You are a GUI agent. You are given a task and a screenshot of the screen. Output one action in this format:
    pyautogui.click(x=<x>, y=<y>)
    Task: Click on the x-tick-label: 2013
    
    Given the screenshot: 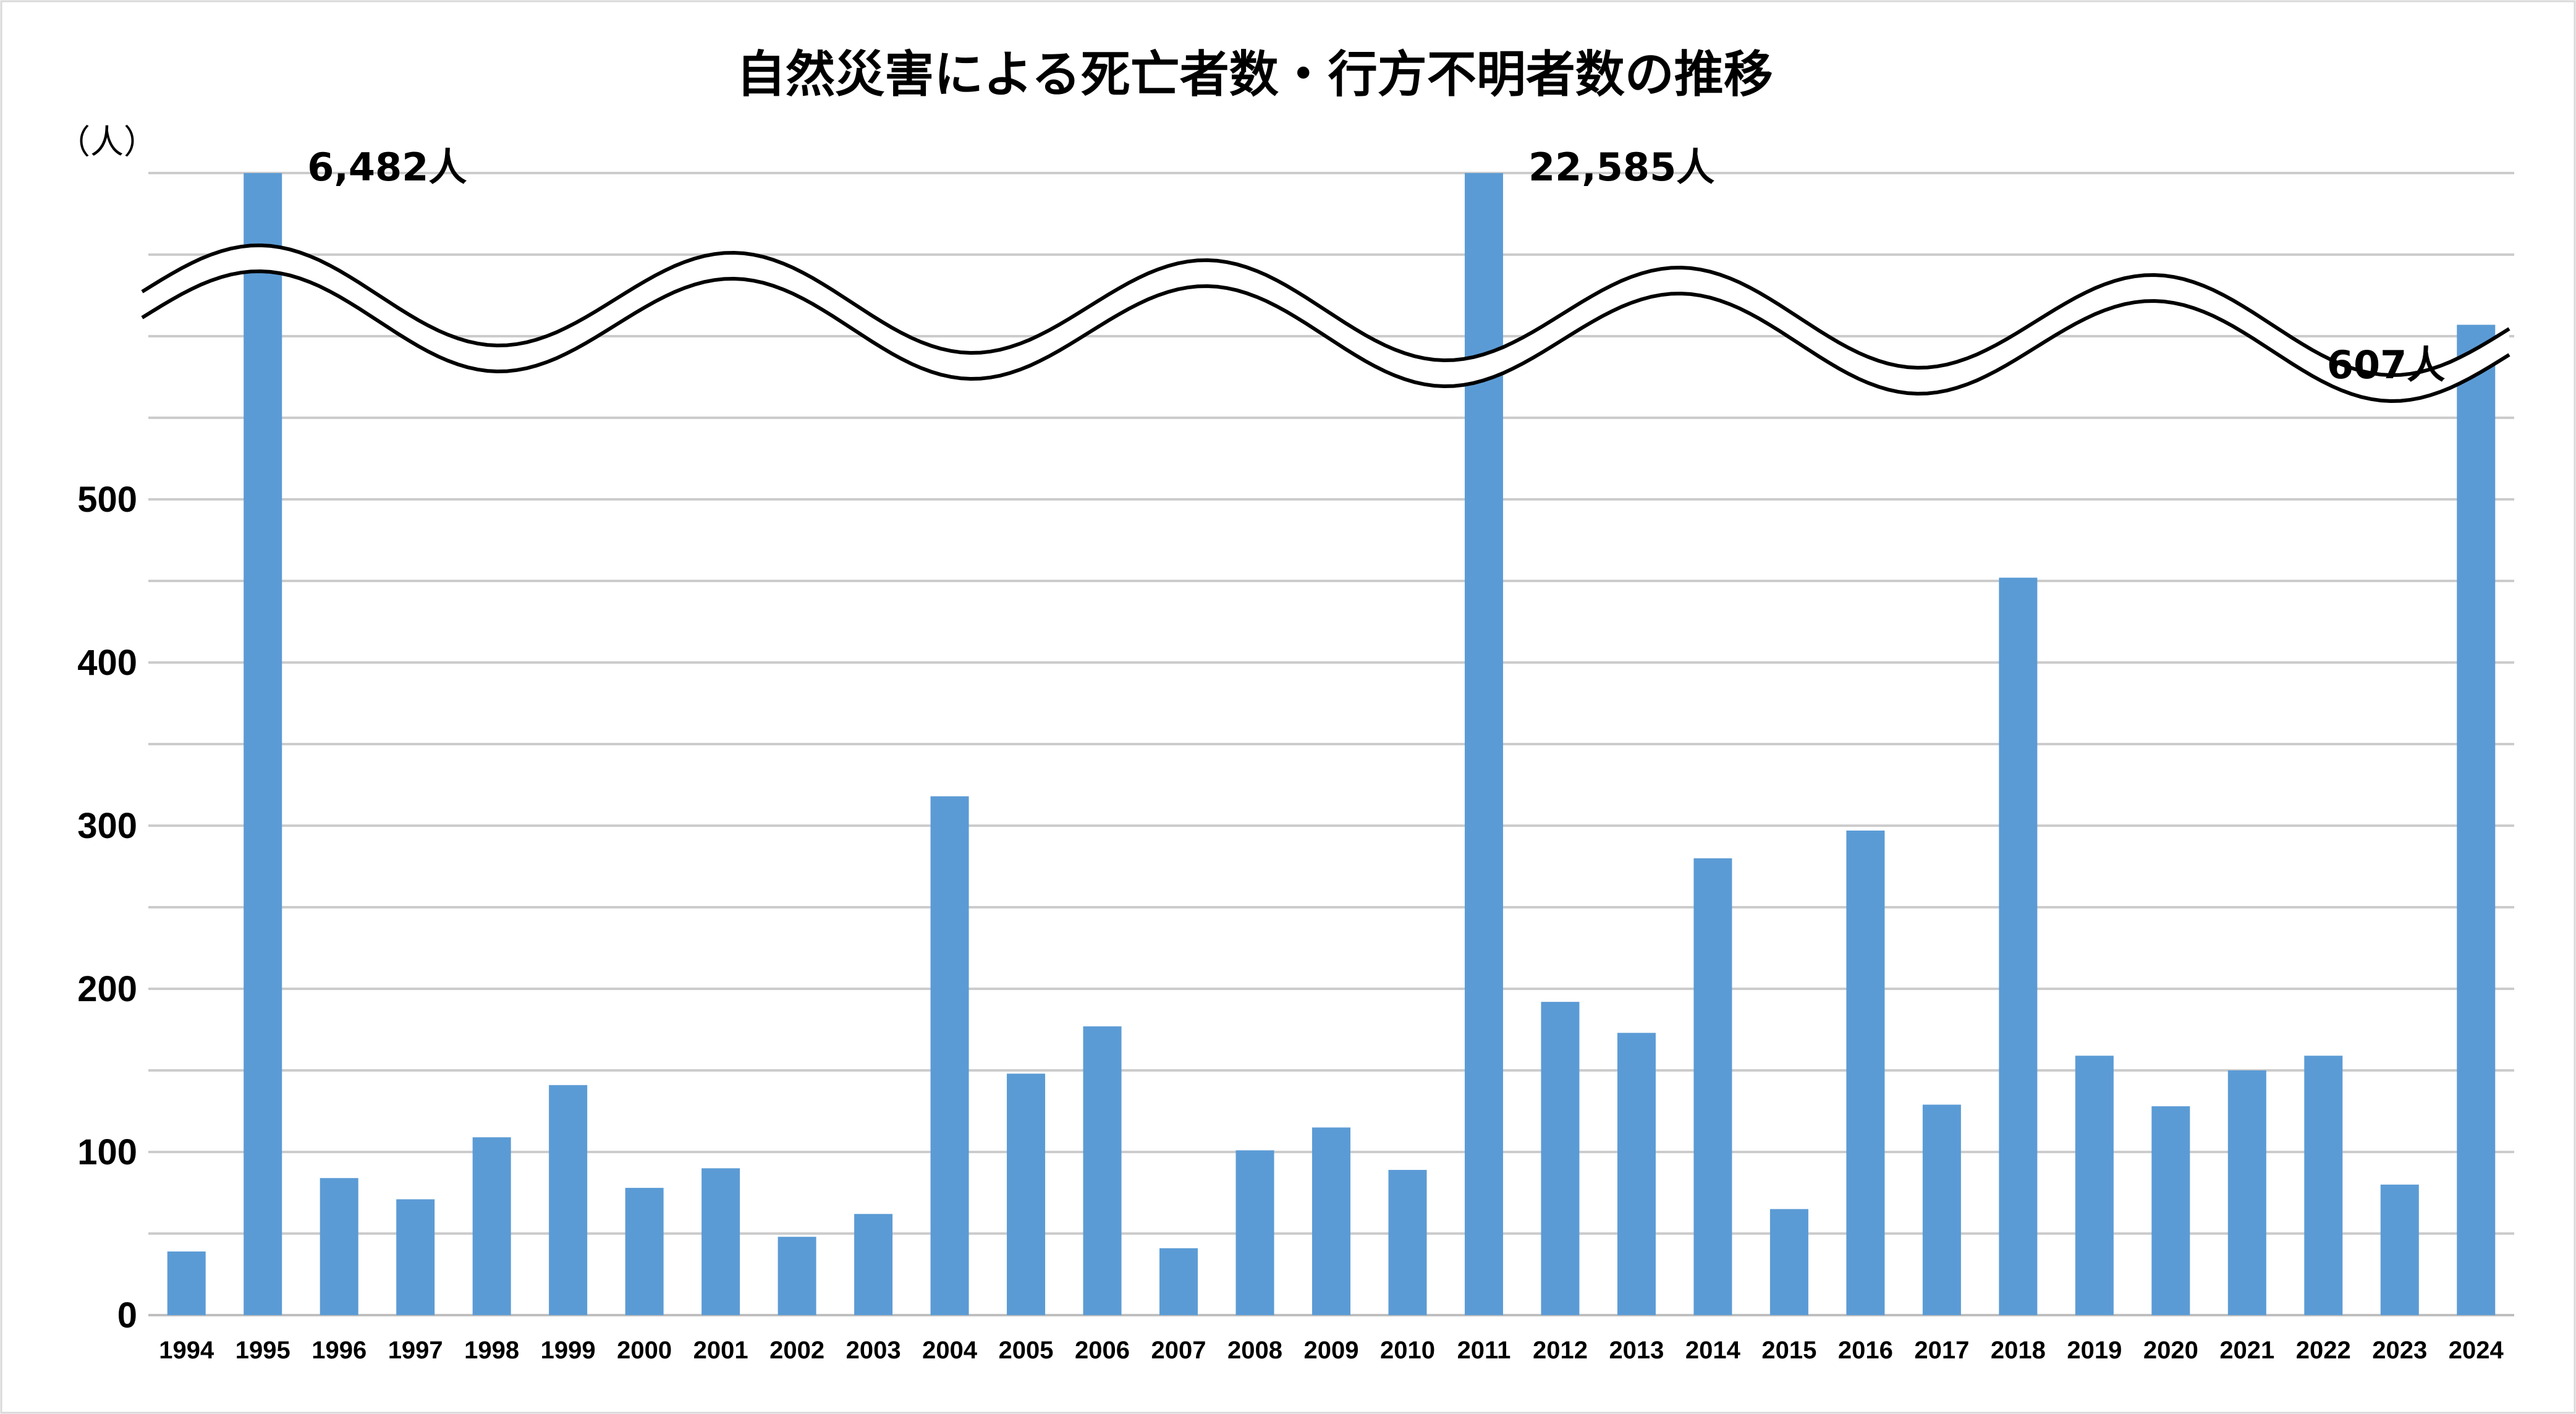 What is the action you would take?
    pyautogui.click(x=1636, y=1350)
    